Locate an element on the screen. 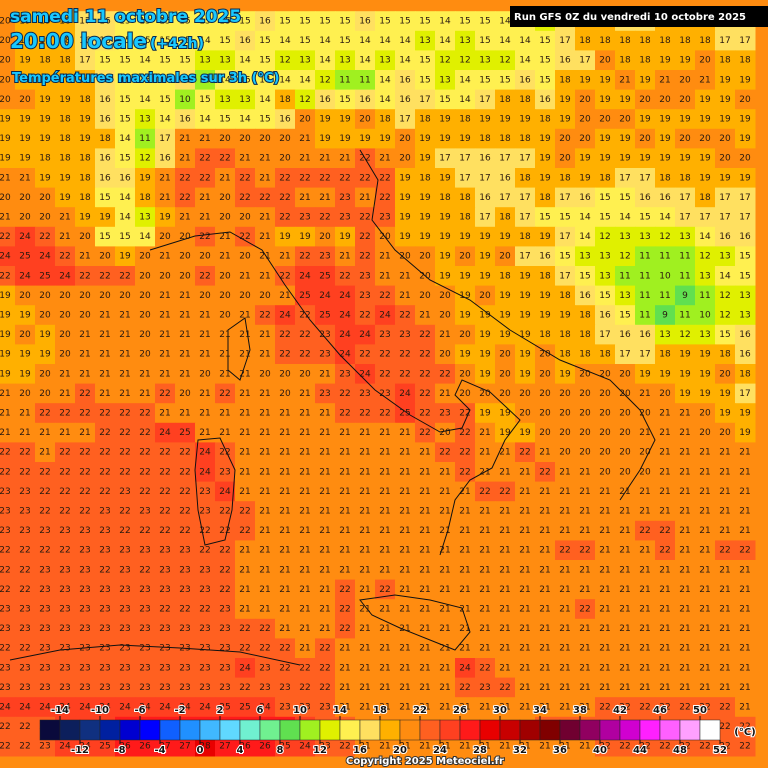  colorbar-label: 52 is located at coordinates (720, 750).